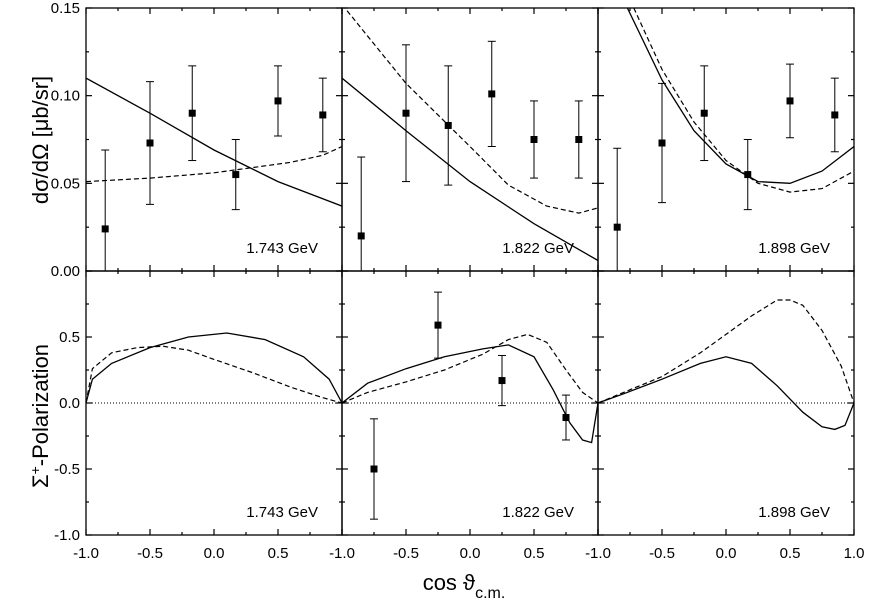 This screenshot has width=872, height=608. I want to click on panel-bottom-middle: 1.822 GeV, so click(470, 403).